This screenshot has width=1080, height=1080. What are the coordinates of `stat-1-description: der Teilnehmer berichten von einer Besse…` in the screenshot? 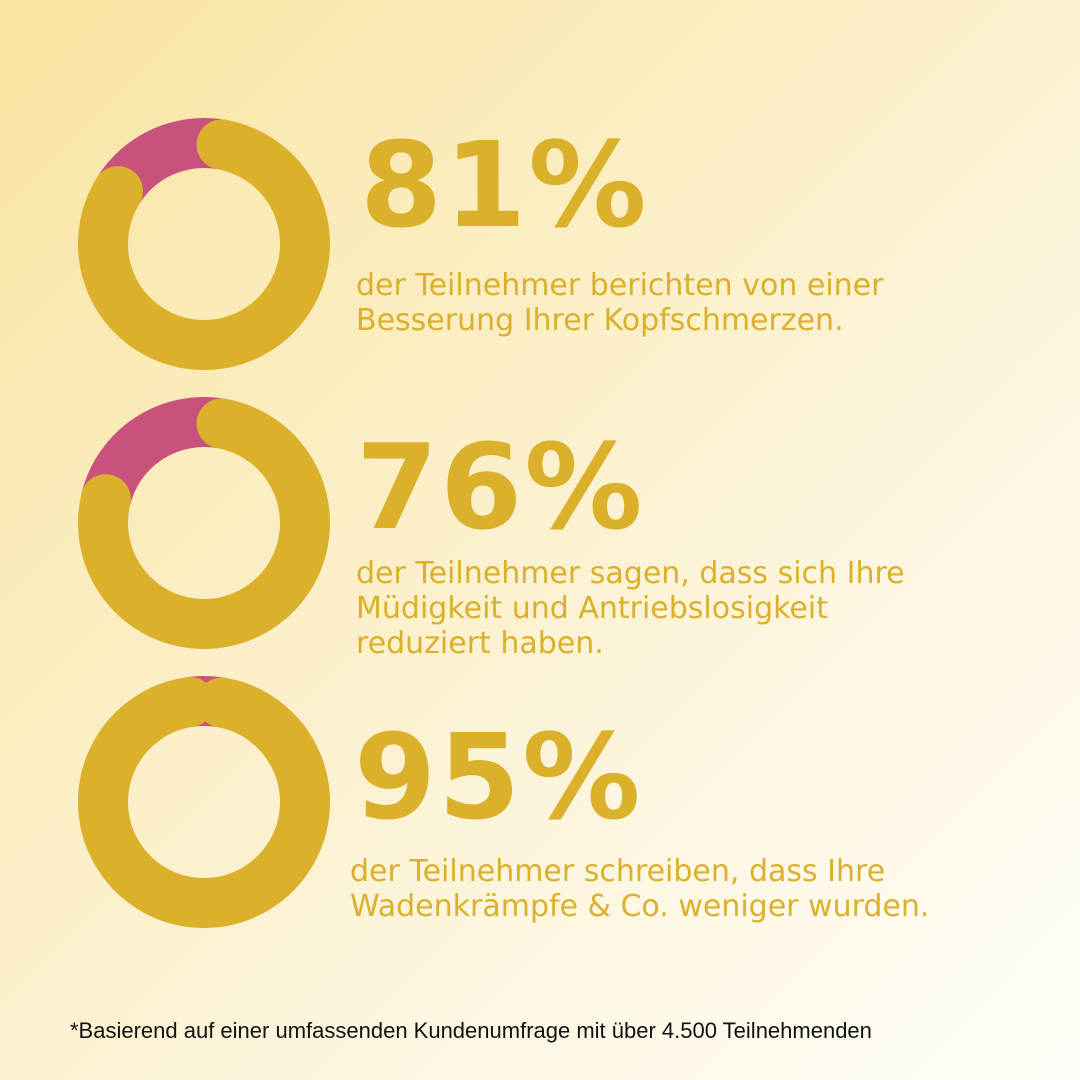 It's located at (620, 303).